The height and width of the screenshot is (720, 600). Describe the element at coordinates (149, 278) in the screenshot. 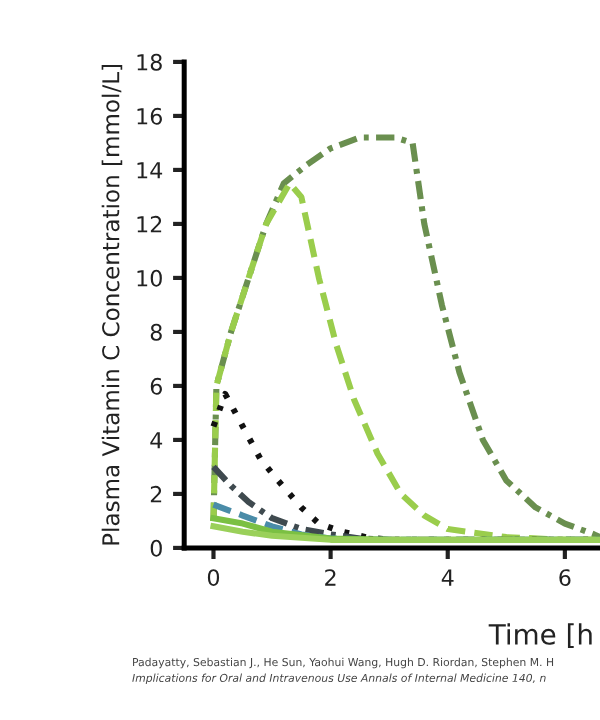

I see `y-tick-label: 10` at that location.